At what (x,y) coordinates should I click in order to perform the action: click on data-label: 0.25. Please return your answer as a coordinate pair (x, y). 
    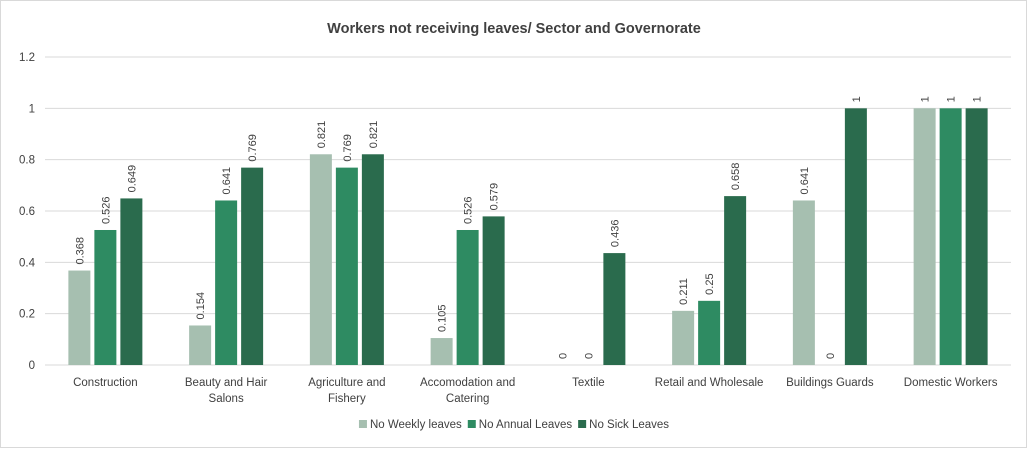
    Looking at the image, I should click on (710, 283).